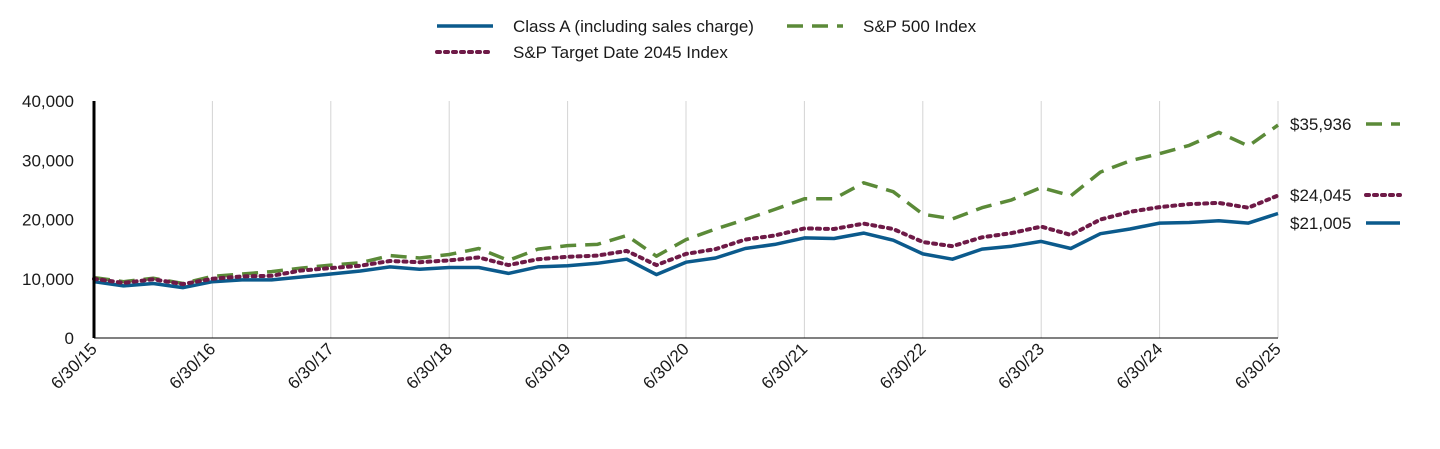 Image resolution: width=1440 pixels, height=449 pixels. I want to click on y-tick-label: 40,000, so click(48, 101).